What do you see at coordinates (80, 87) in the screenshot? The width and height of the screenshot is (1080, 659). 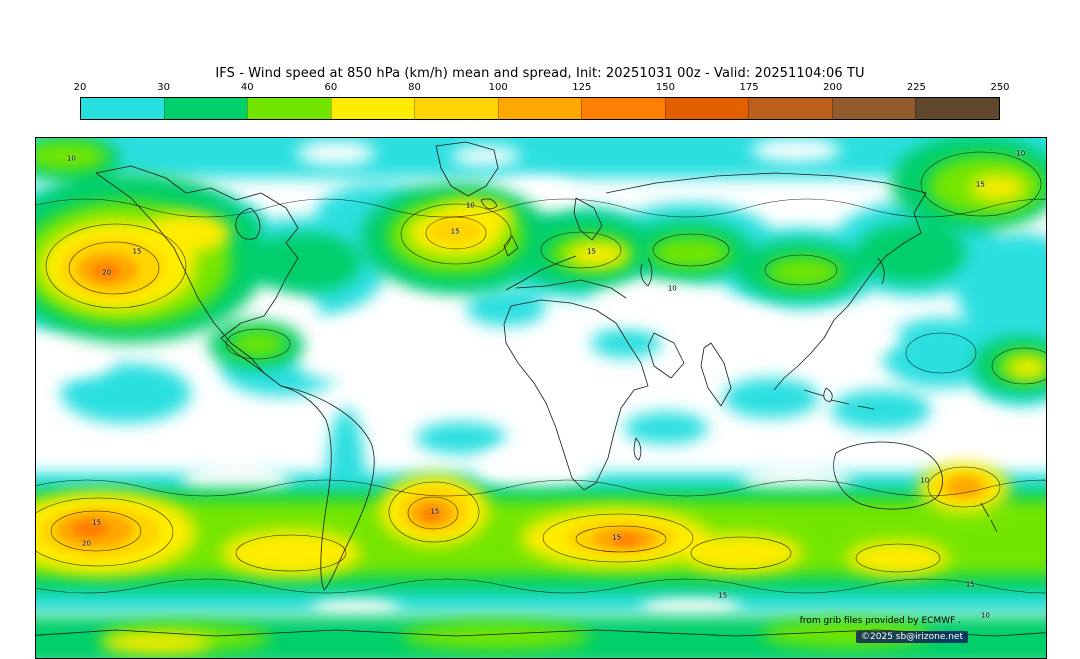 I see `colorbar-tick: 20` at bounding box center [80, 87].